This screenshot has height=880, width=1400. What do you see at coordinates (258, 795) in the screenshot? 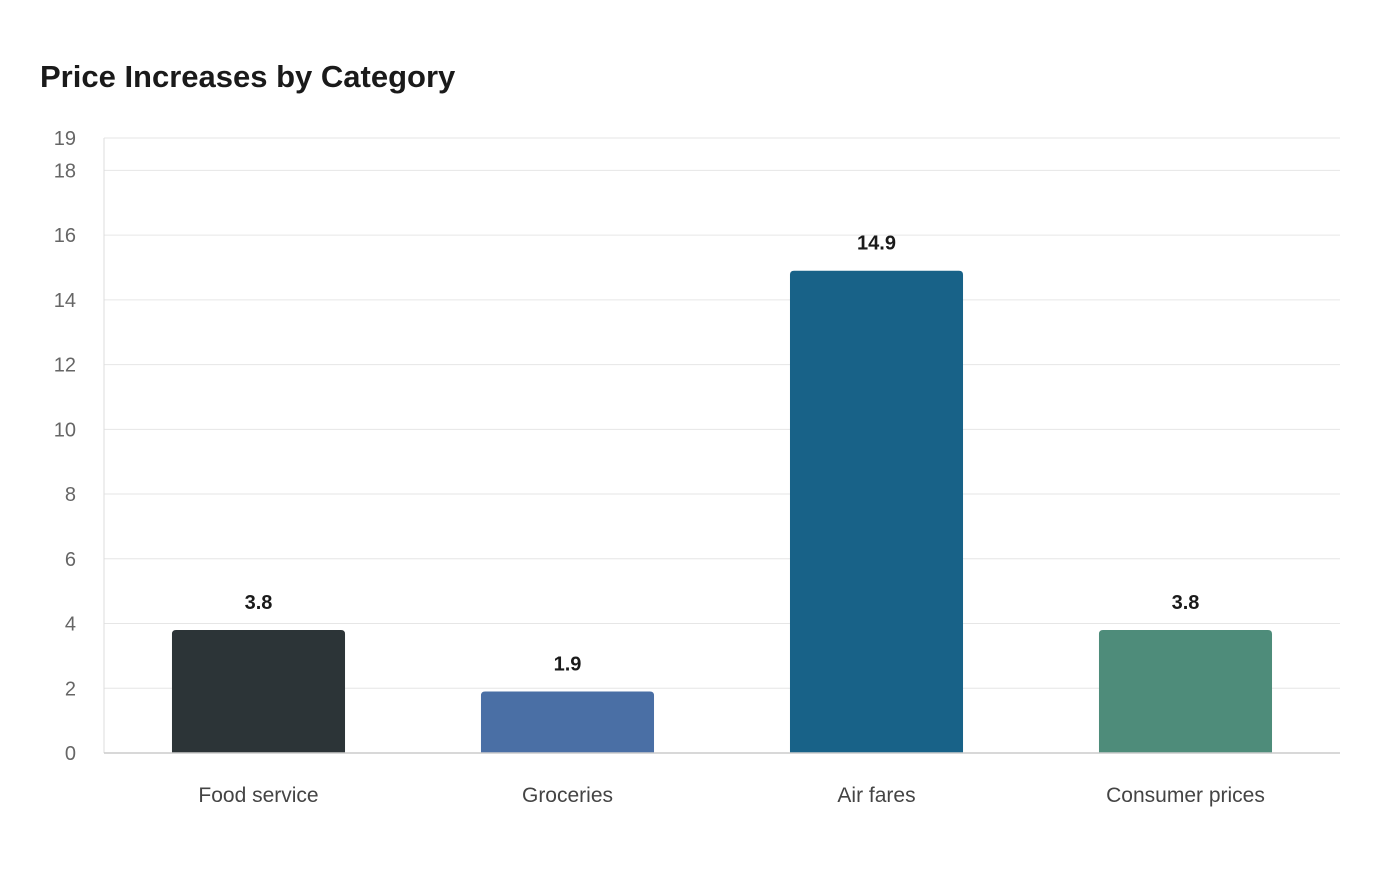
I see `x-tick-label: Food service` at bounding box center [258, 795].